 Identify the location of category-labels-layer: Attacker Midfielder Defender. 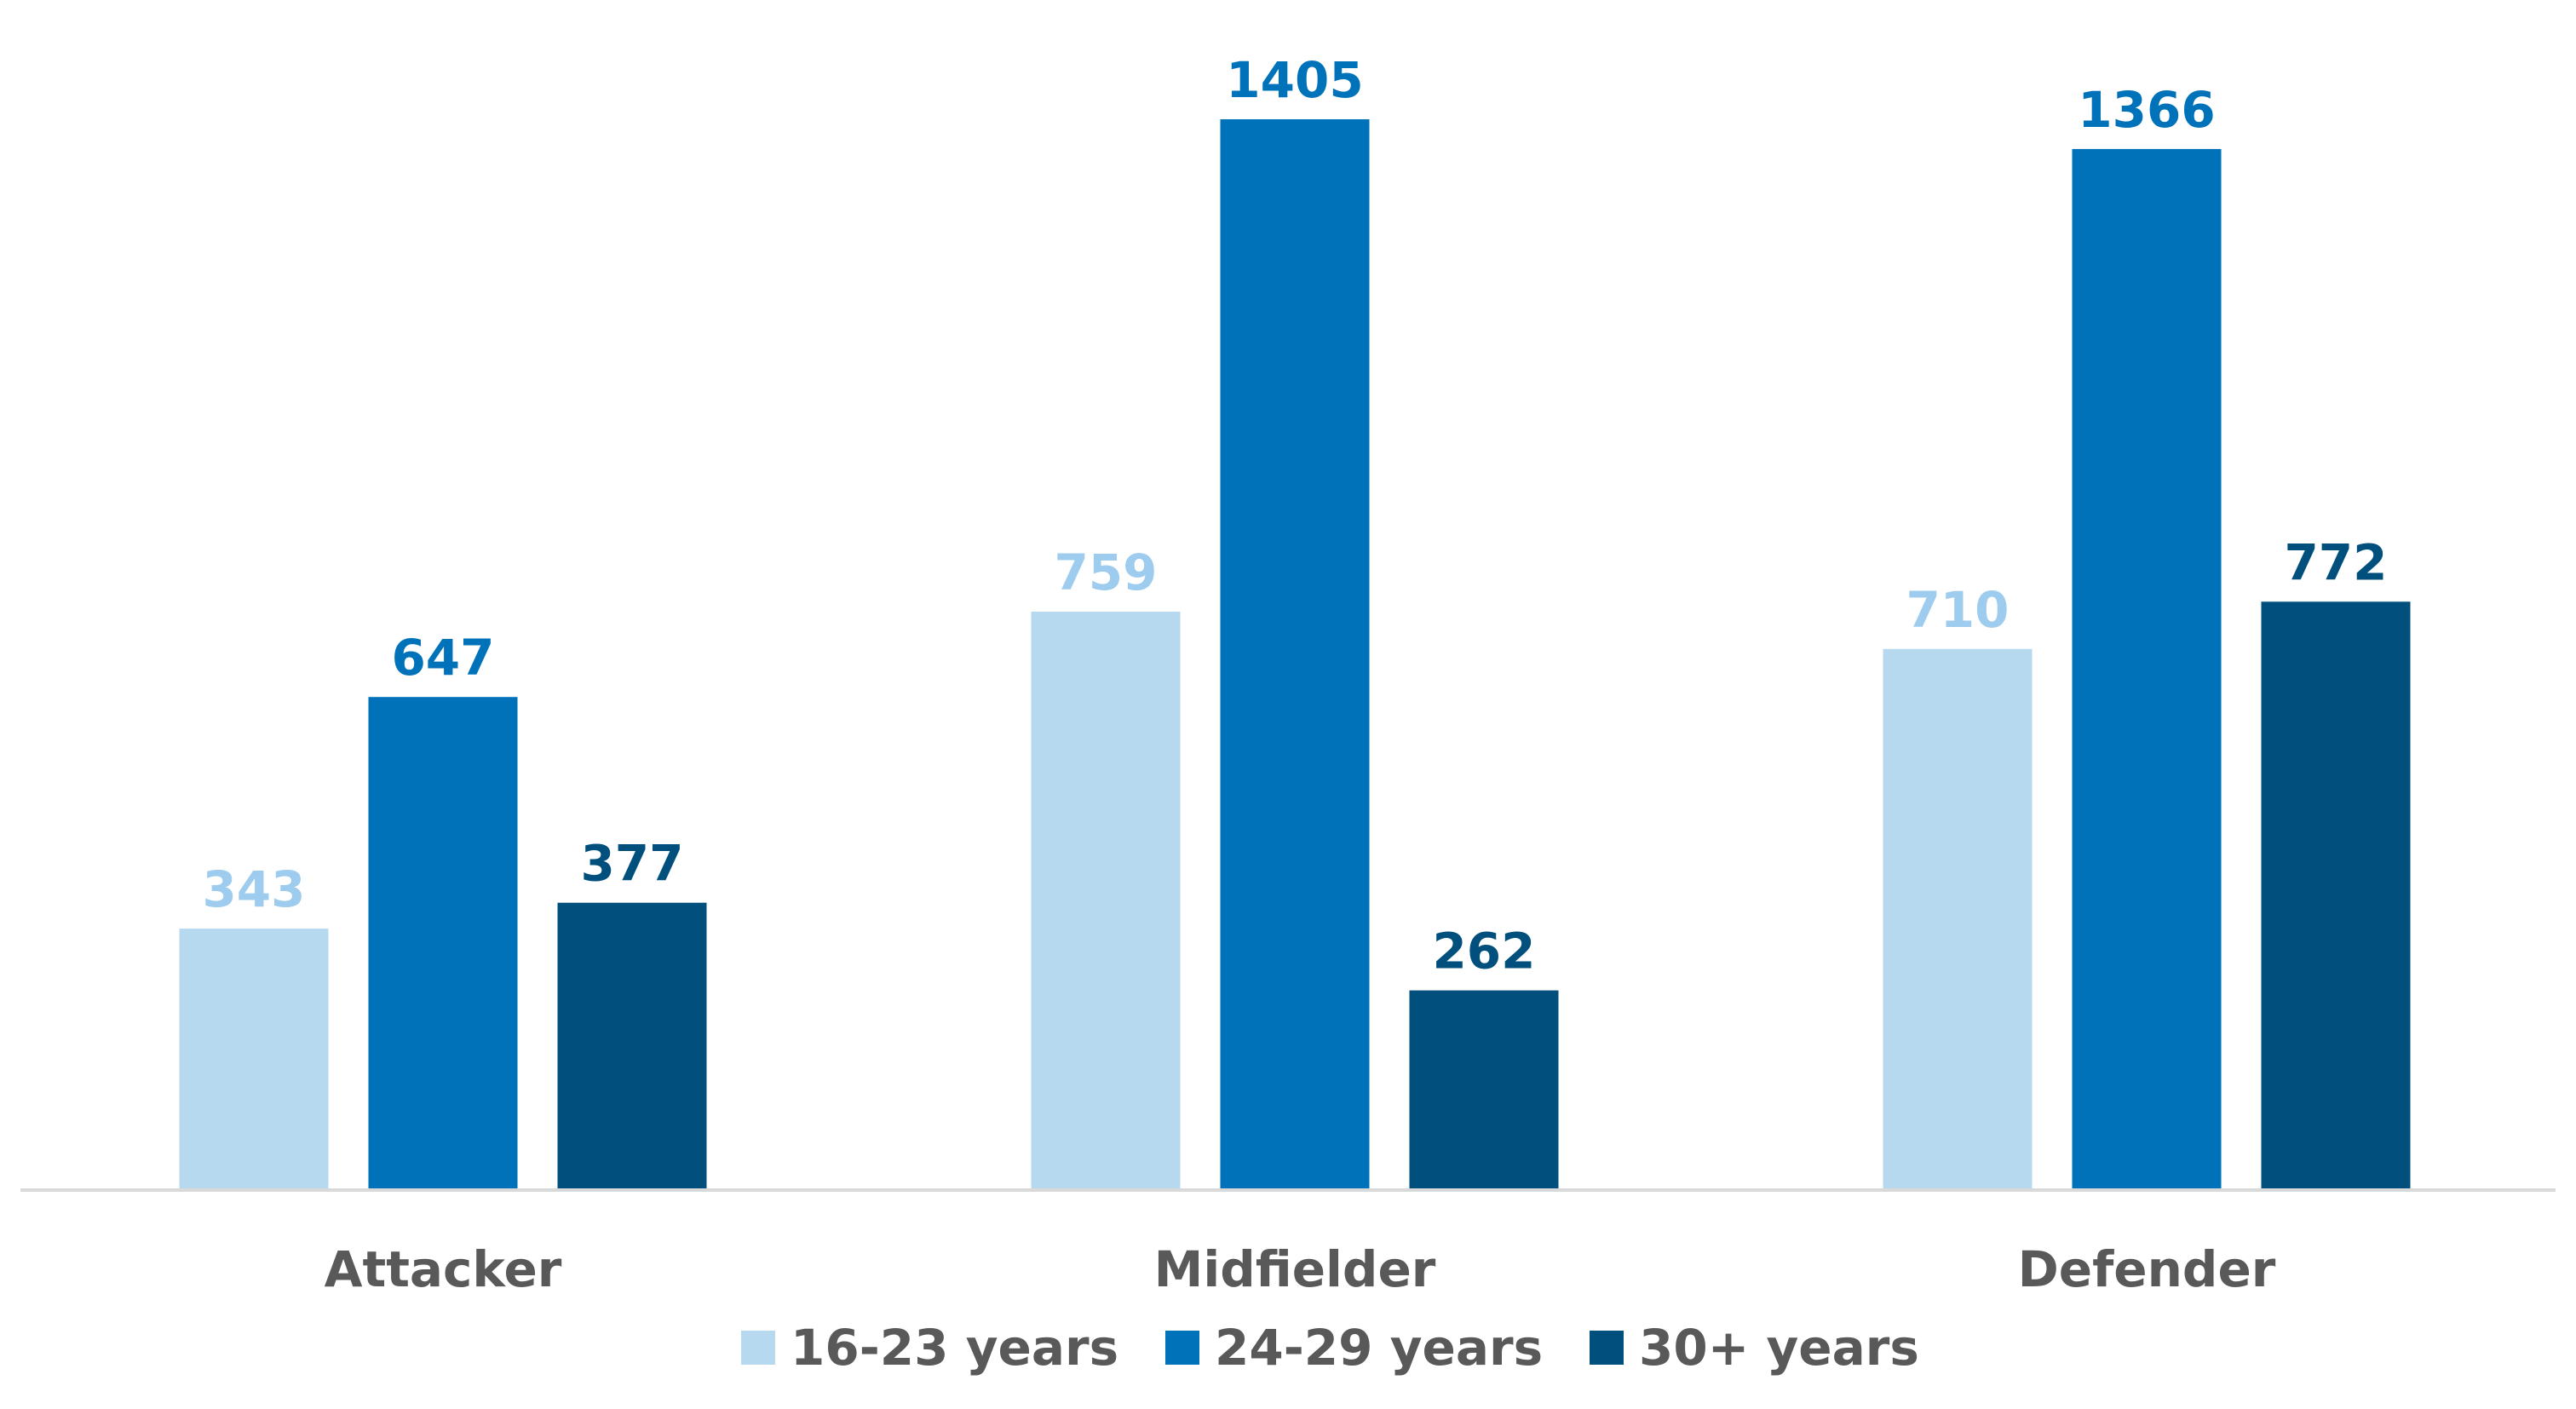
(1301, 1269).